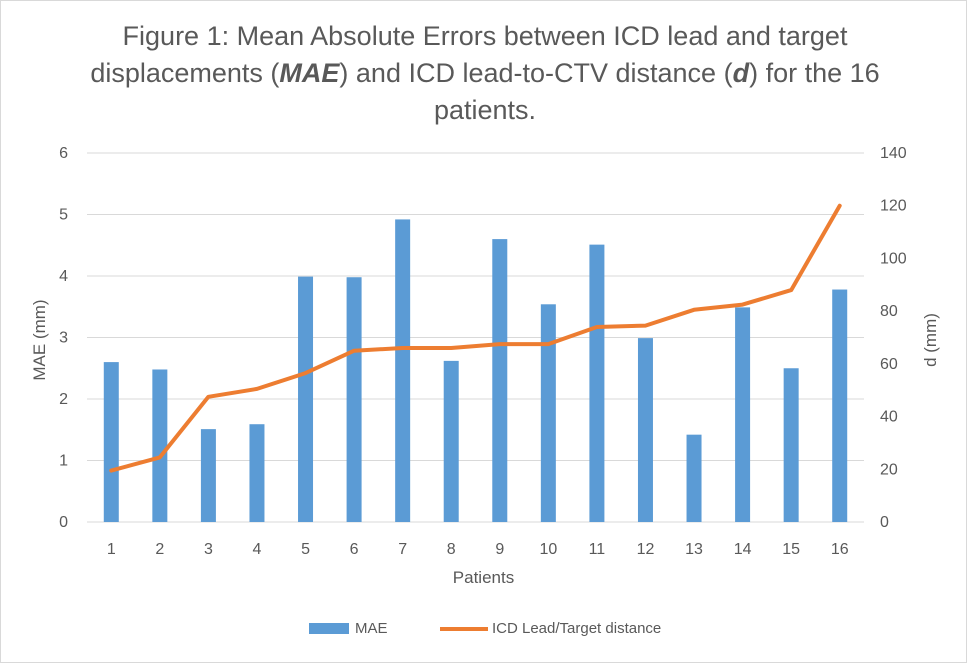  I want to click on x-tick-label: 10, so click(548, 549).